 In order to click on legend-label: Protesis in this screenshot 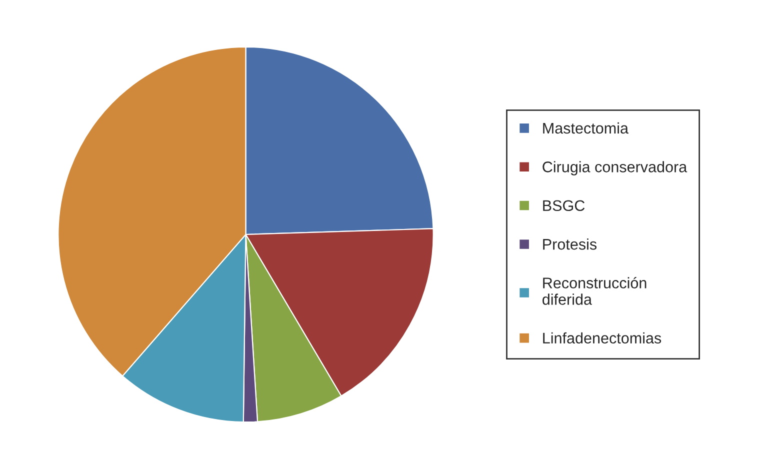, I will do `click(570, 244)`.